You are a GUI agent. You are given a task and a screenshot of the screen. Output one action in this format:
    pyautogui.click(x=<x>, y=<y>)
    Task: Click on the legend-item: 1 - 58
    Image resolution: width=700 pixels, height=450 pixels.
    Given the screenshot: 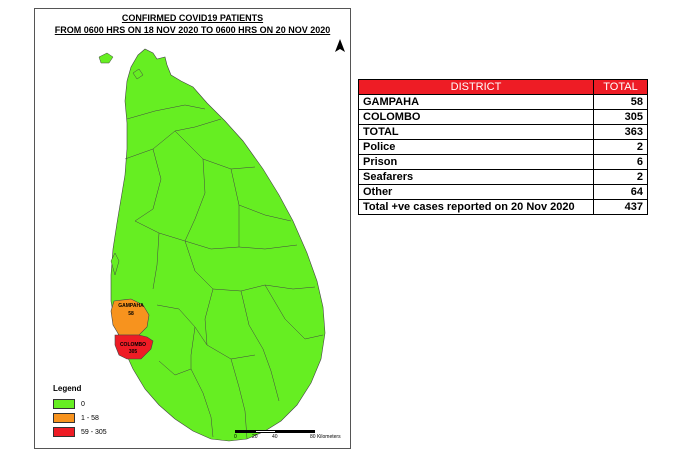 What is the action you would take?
    pyautogui.click(x=80, y=418)
    